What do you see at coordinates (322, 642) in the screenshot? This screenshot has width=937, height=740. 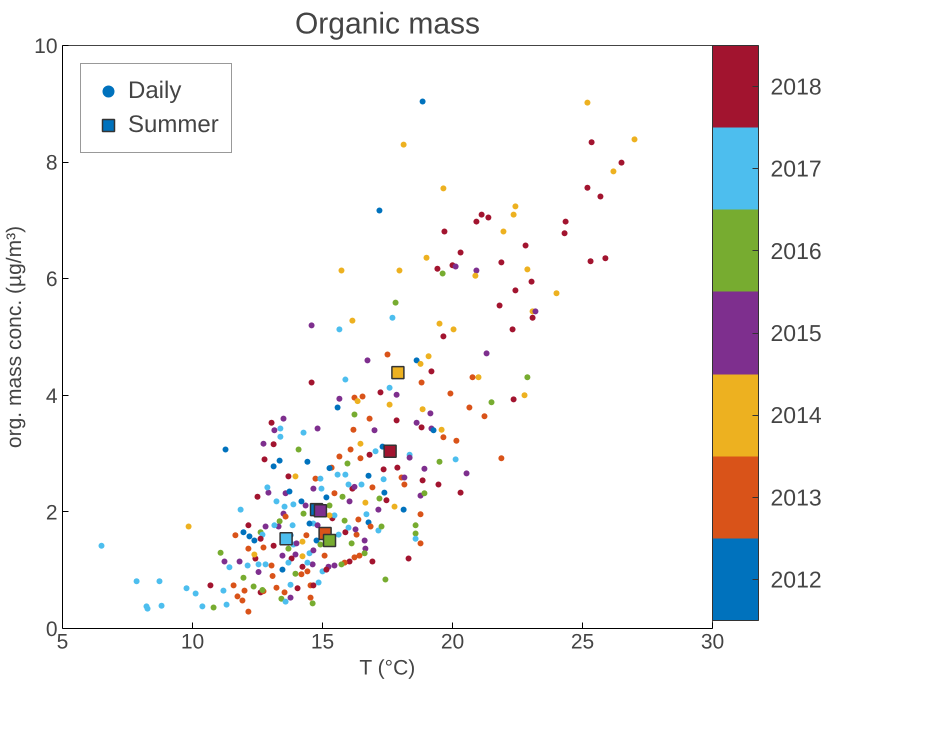 I see `x-tick-label: 15` at bounding box center [322, 642].